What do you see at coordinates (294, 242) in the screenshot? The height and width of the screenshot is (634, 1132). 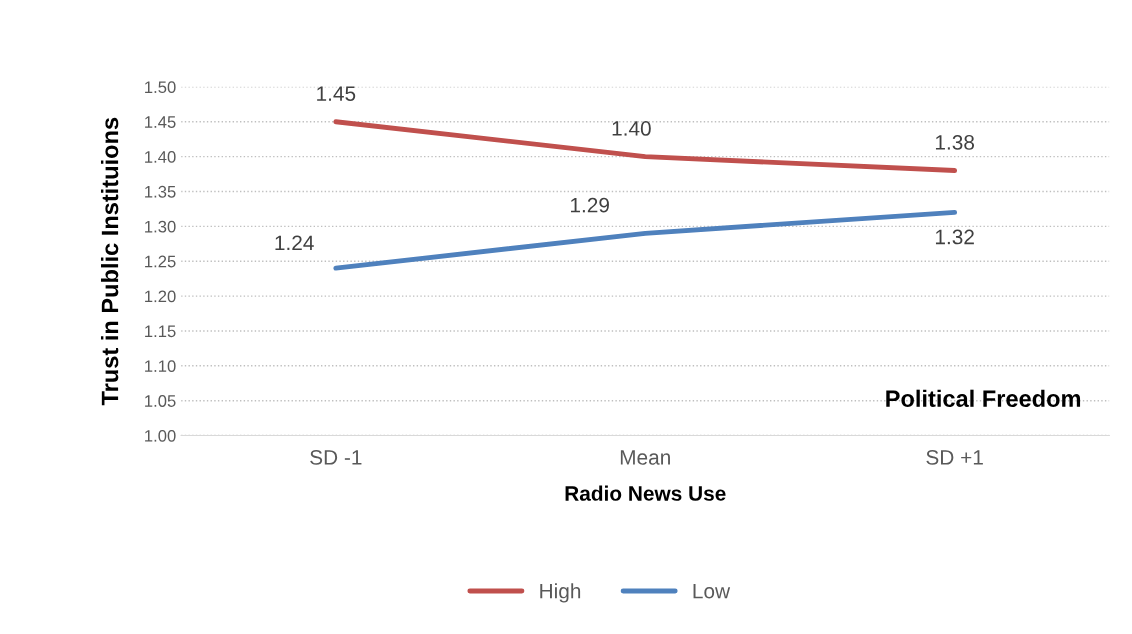 I see `data-label: 1.24` at bounding box center [294, 242].